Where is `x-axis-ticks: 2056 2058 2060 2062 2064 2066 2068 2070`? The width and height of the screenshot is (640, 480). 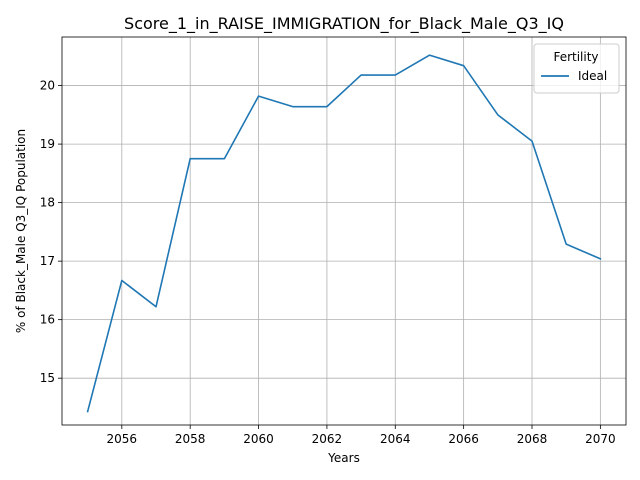 x-axis-ticks: 2056 2058 2060 2062 2064 2066 2068 2070 is located at coordinates (361, 435).